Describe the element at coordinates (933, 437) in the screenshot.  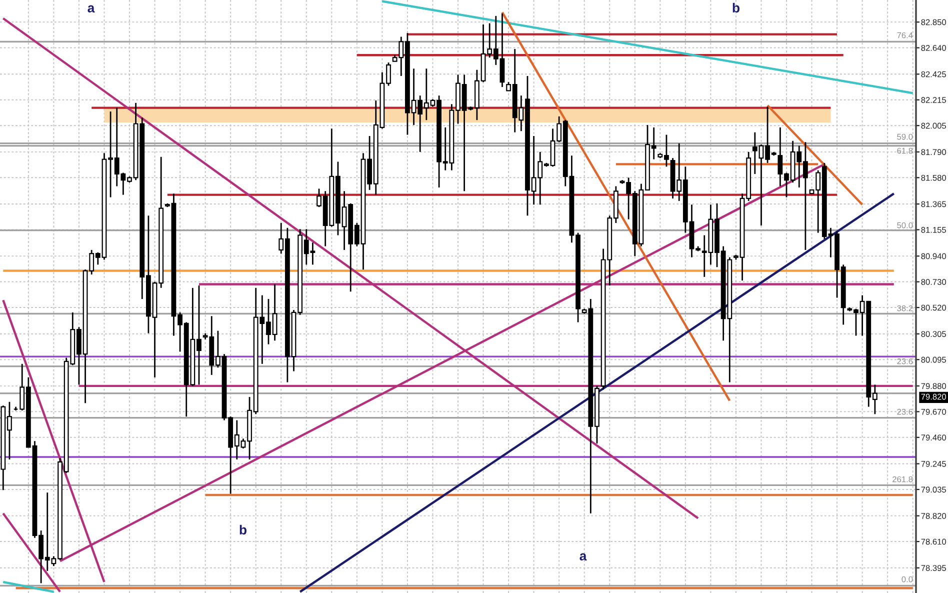
I see `y-tick-label: 79.460` at that location.